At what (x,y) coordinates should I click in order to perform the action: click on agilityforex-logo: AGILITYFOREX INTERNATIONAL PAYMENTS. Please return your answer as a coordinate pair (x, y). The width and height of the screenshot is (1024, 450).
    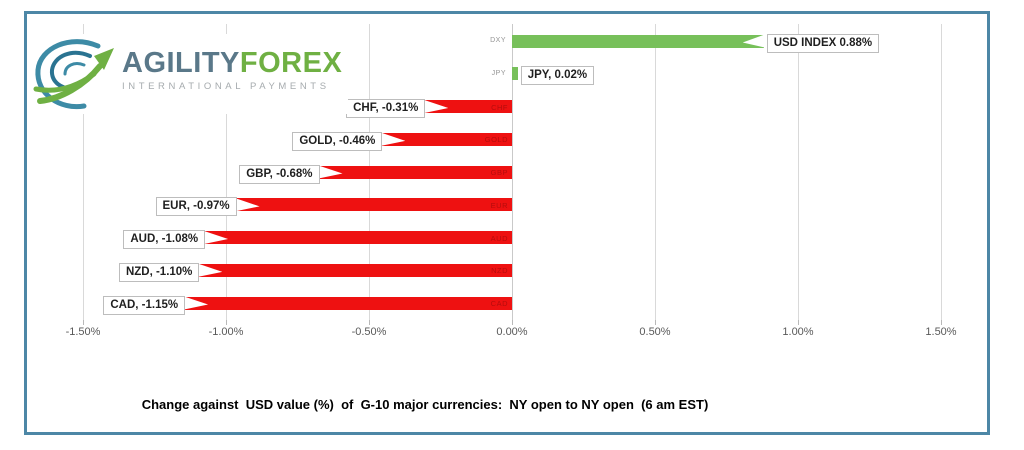
    Looking at the image, I should click on (189, 74).